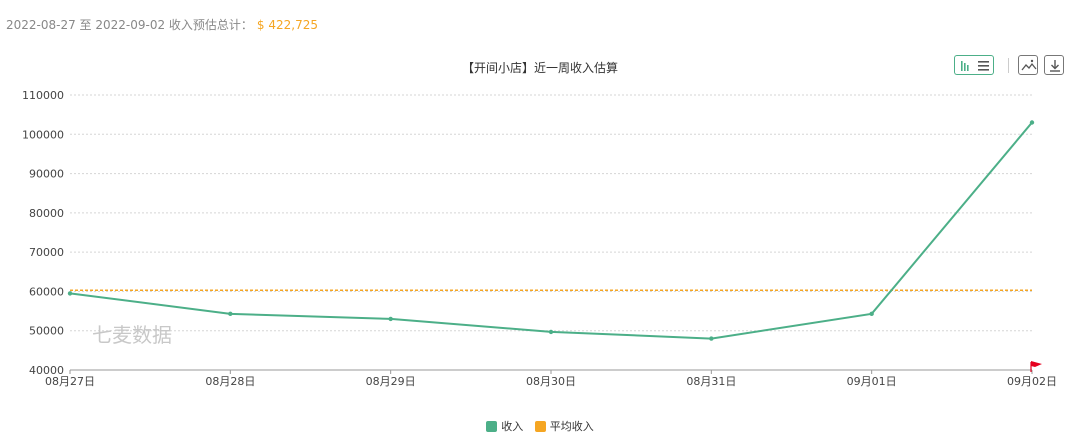  I want to click on y-tick-label: 100000, so click(43, 134).